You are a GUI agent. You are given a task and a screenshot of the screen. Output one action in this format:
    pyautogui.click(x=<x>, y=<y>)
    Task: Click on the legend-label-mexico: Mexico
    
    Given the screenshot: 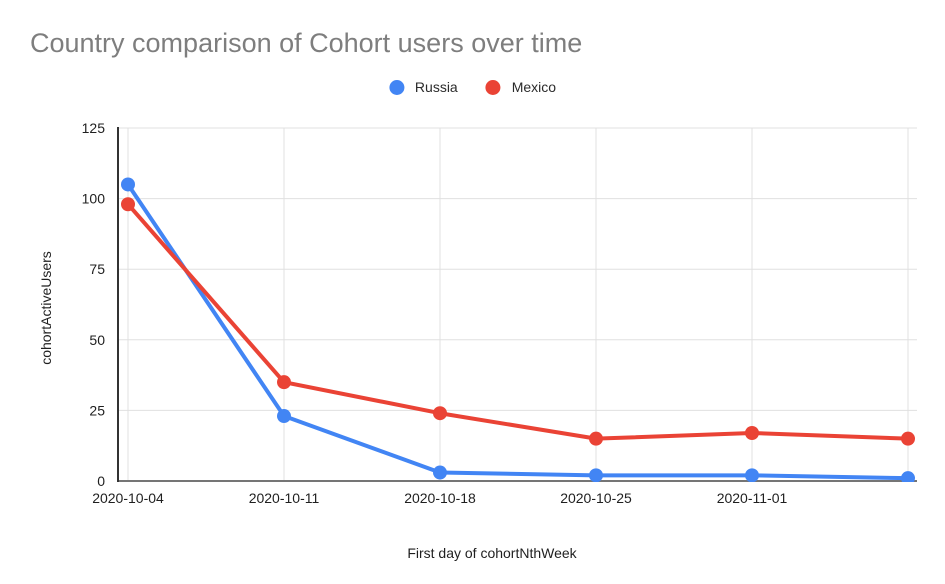 What is the action you would take?
    pyautogui.click(x=534, y=87)
    